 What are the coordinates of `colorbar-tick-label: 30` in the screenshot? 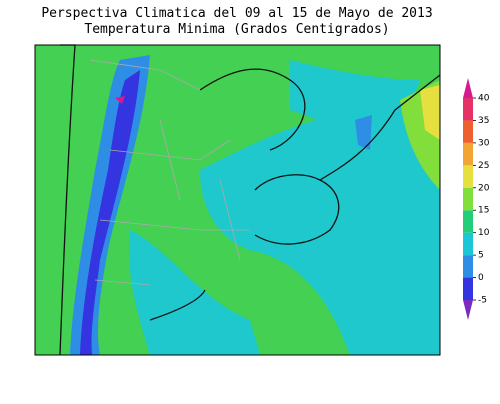 It's located at (484, 143).